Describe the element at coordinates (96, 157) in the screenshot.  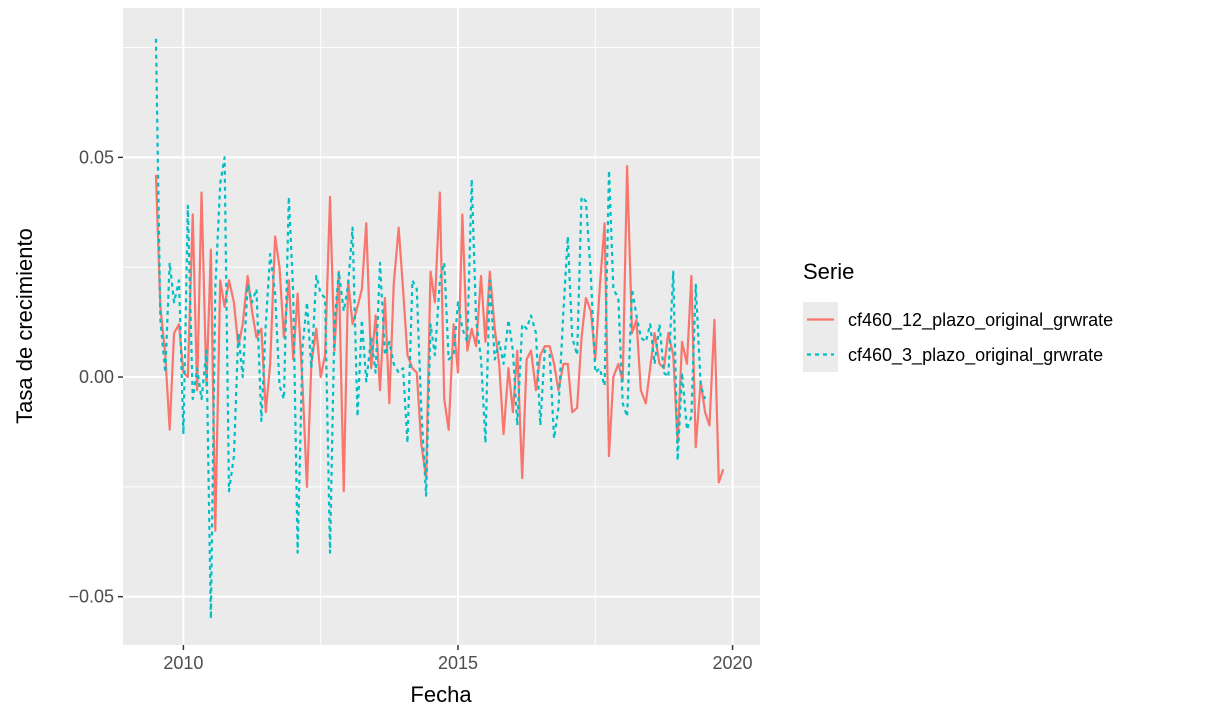
I see `y-tick-label: 0.05` at that location.